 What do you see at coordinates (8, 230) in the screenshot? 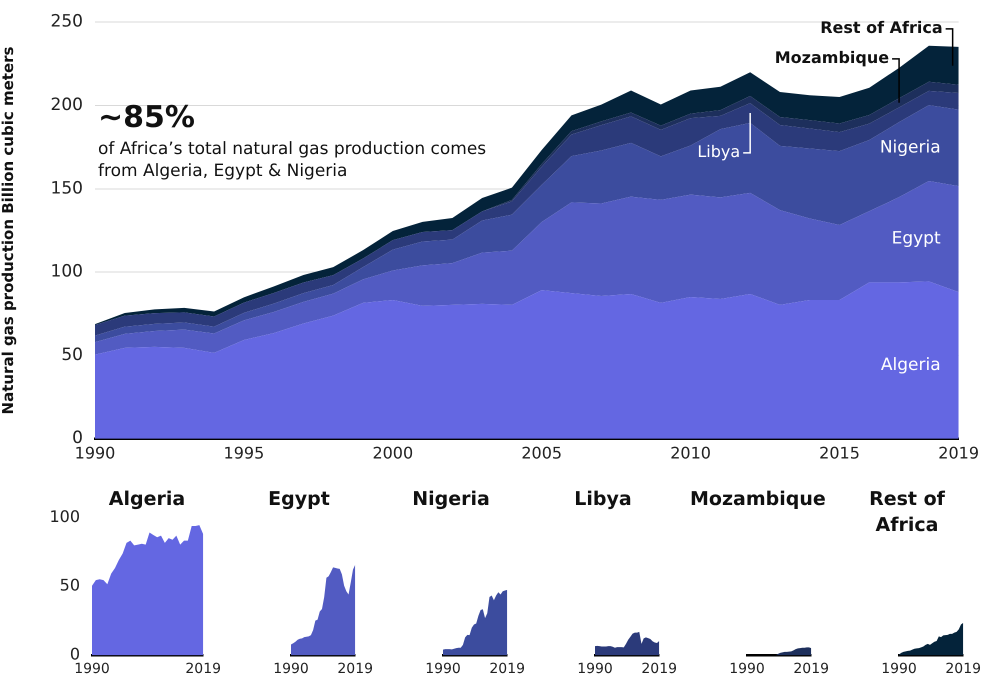
I see `y-axis-title: Natural gas production Billion cubic meters` at bounding box center [8, 230].